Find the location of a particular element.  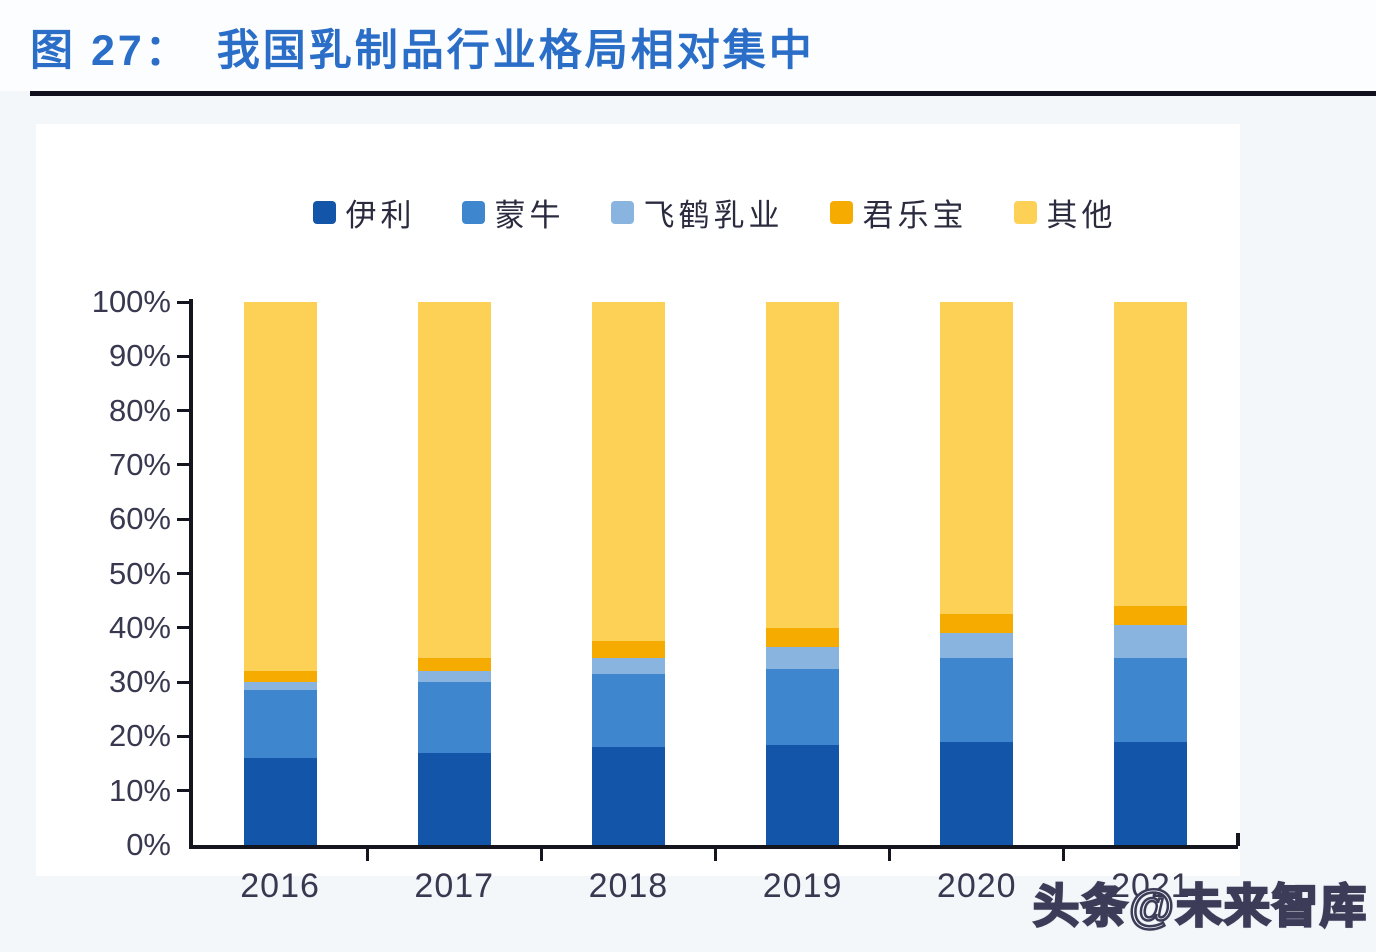

stacked-bar-2018 is located at coordinates (628, 573).